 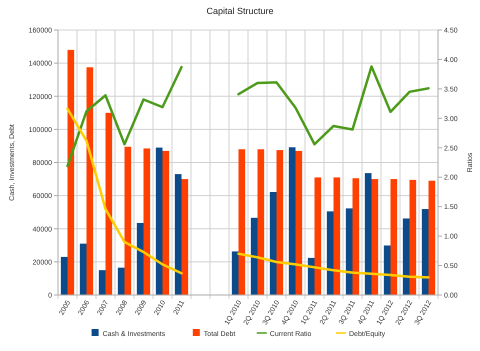 What do you see at coordinates (240, 11) in the screenshot?
I see `chart-title: Capital Structure` at bounding box center [240, 11].